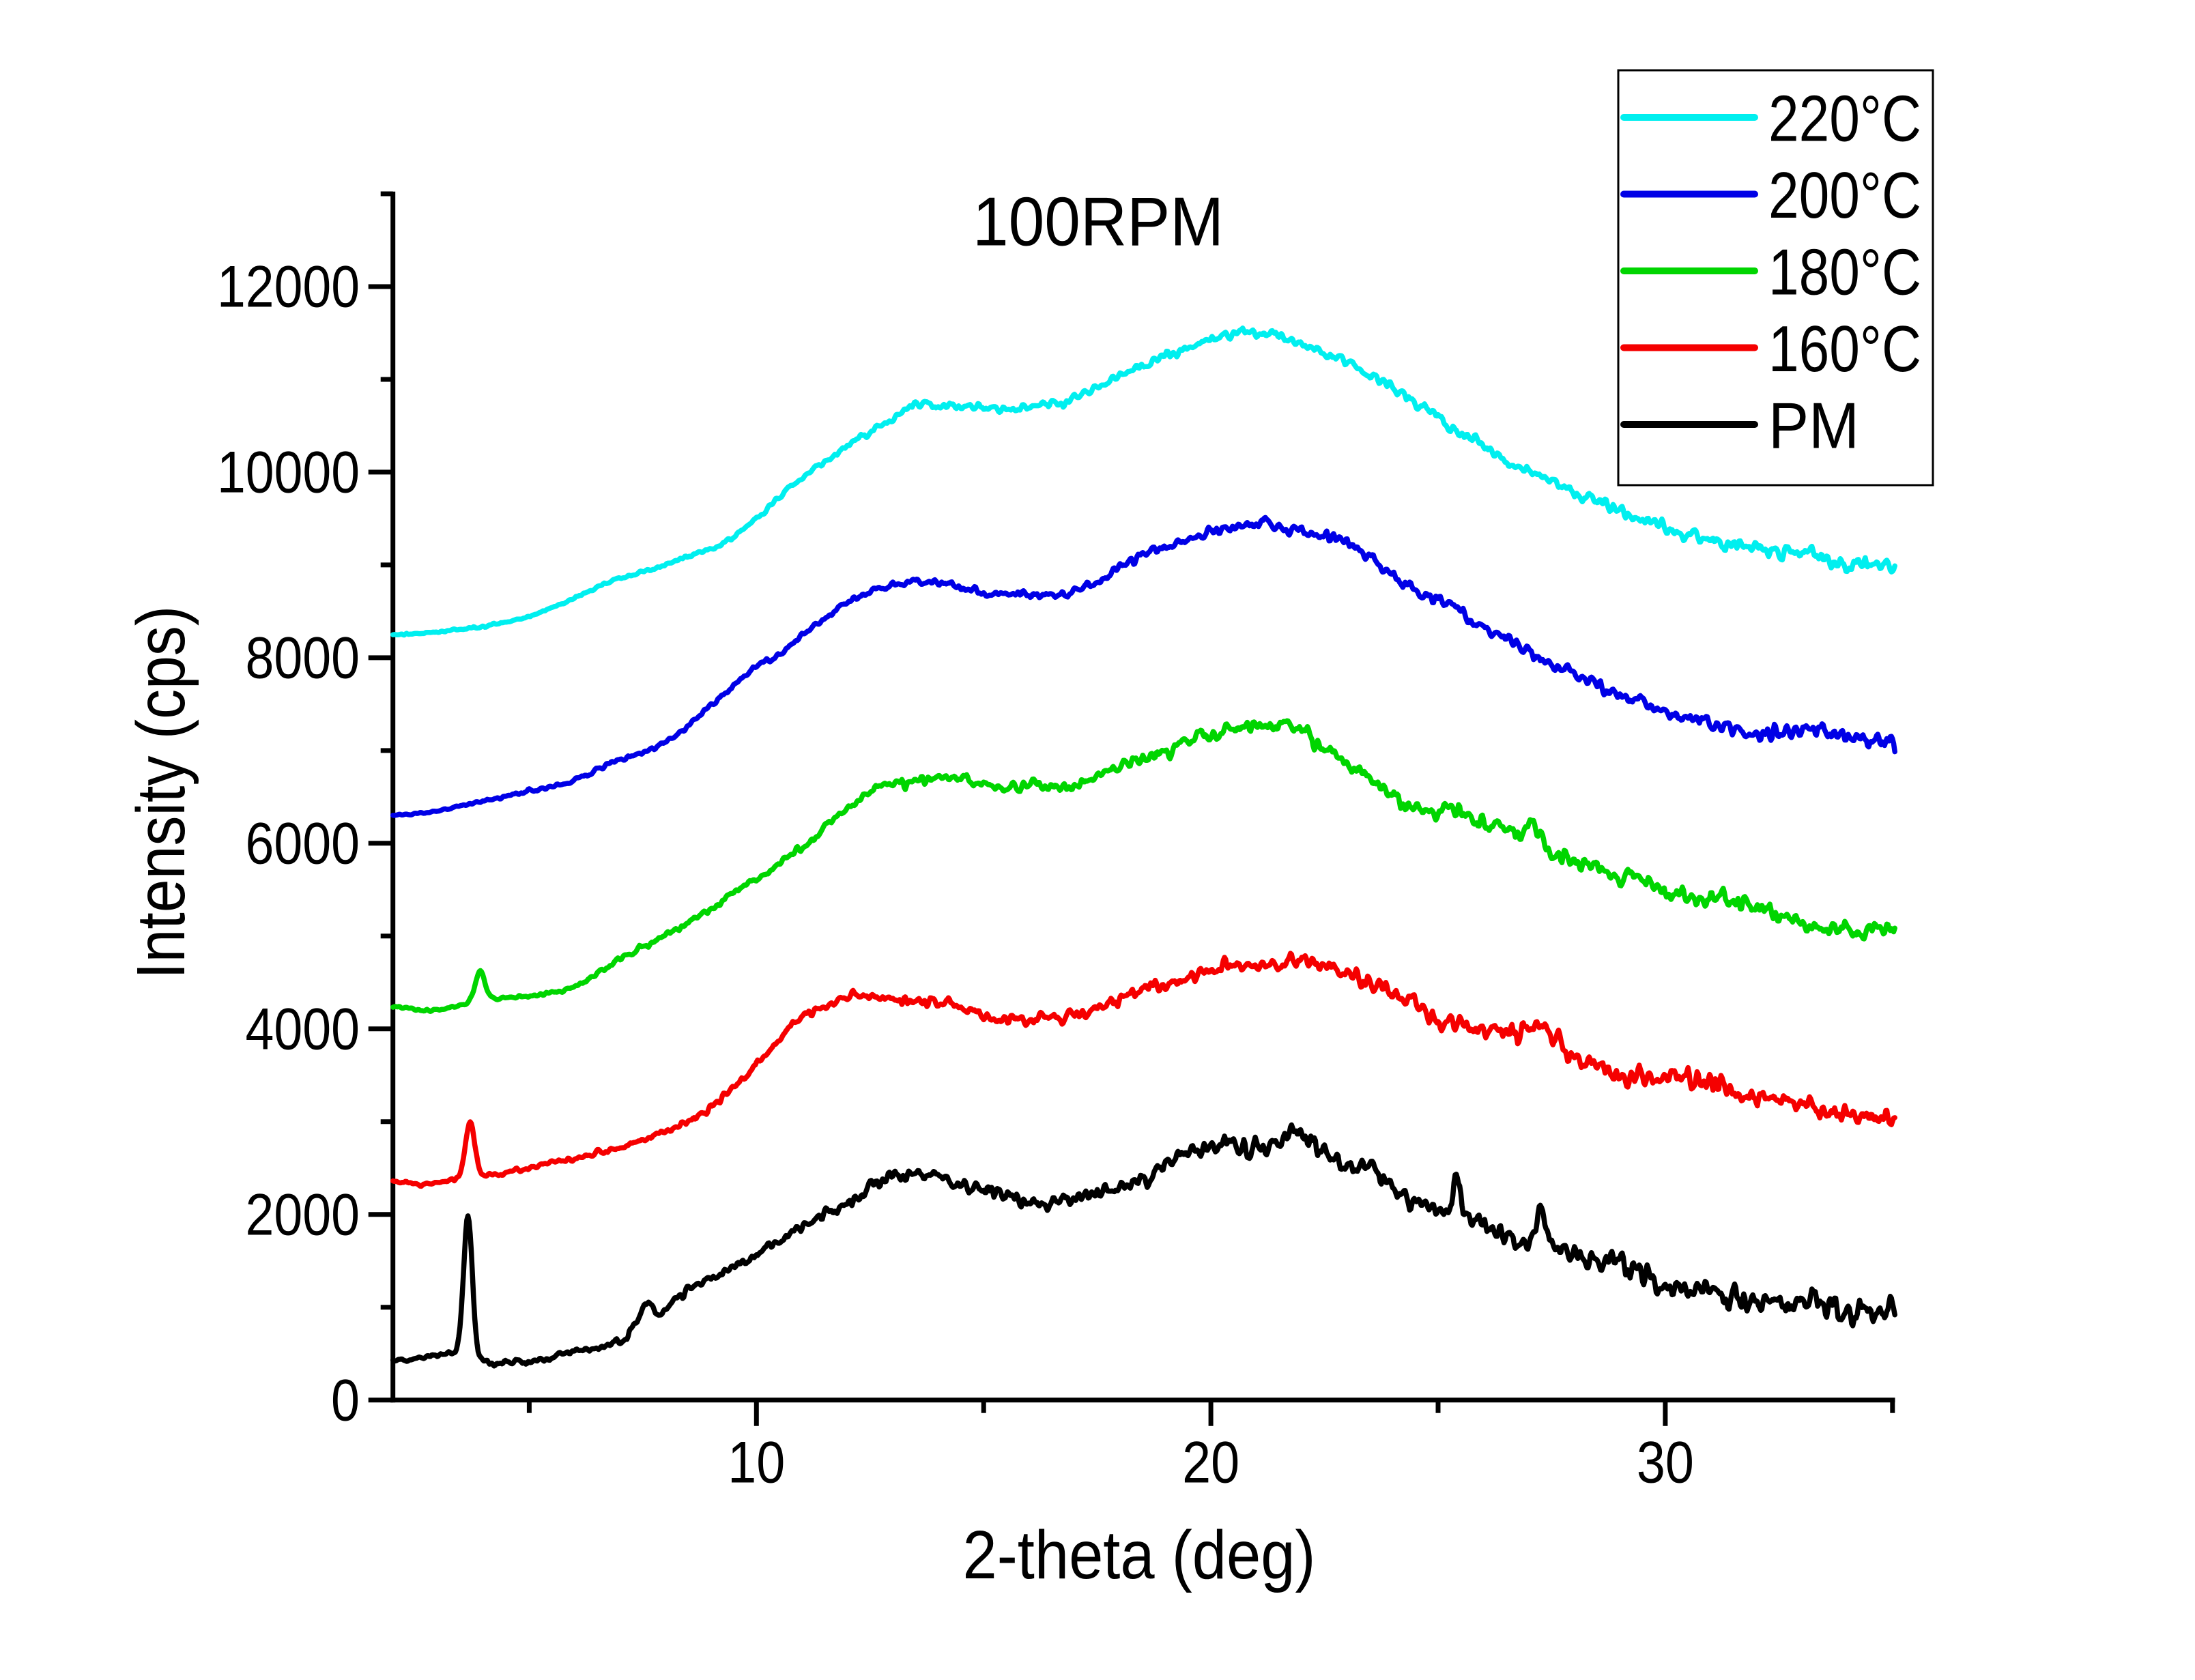 The height and width of the screenshot is (1680, 2195). I want to click on svg-text: 10000, so click(289, 473).